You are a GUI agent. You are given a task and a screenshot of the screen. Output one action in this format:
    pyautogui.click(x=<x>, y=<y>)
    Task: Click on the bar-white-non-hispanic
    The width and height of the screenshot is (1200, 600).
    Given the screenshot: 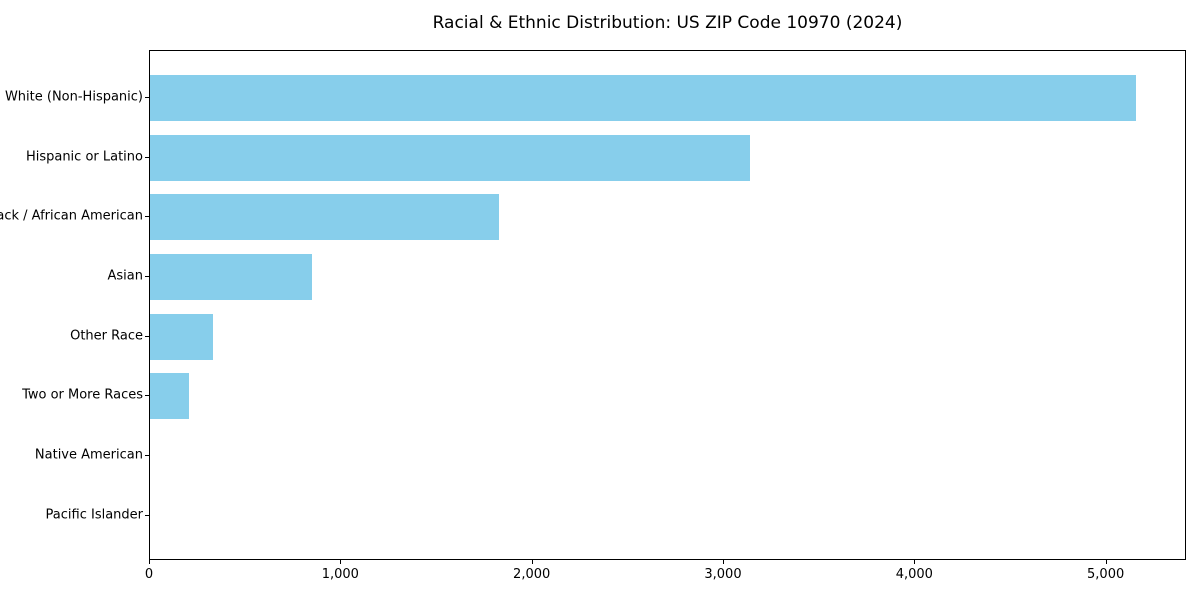 What is the action you would take?
    pyautogui.click(x=643, y=98)
    